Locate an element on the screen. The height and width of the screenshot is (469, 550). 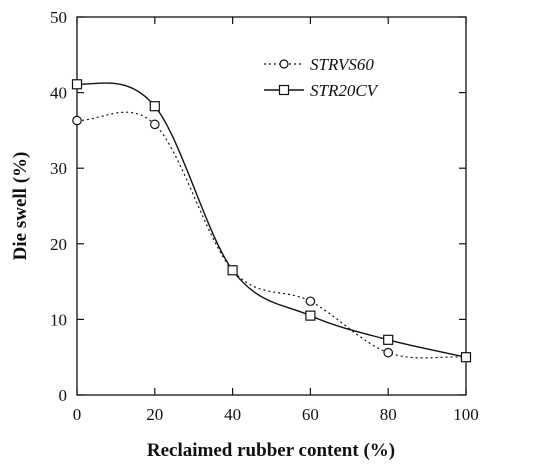
y-tick-label: 0 is located at coordinates (63, 395).